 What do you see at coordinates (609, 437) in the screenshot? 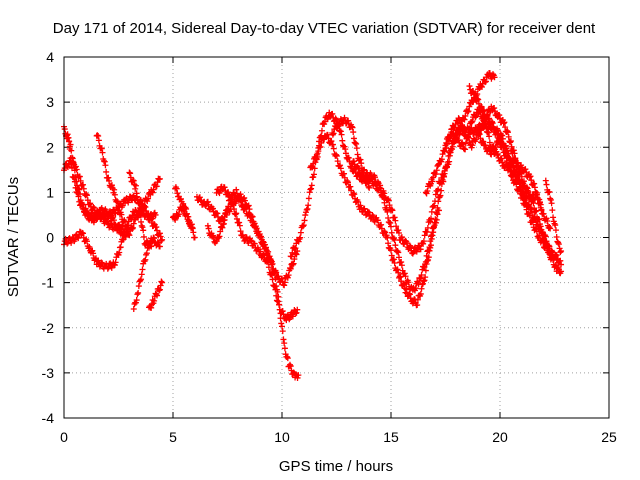
I see `x-tick-label: 25` at bounding box center [609, 437].